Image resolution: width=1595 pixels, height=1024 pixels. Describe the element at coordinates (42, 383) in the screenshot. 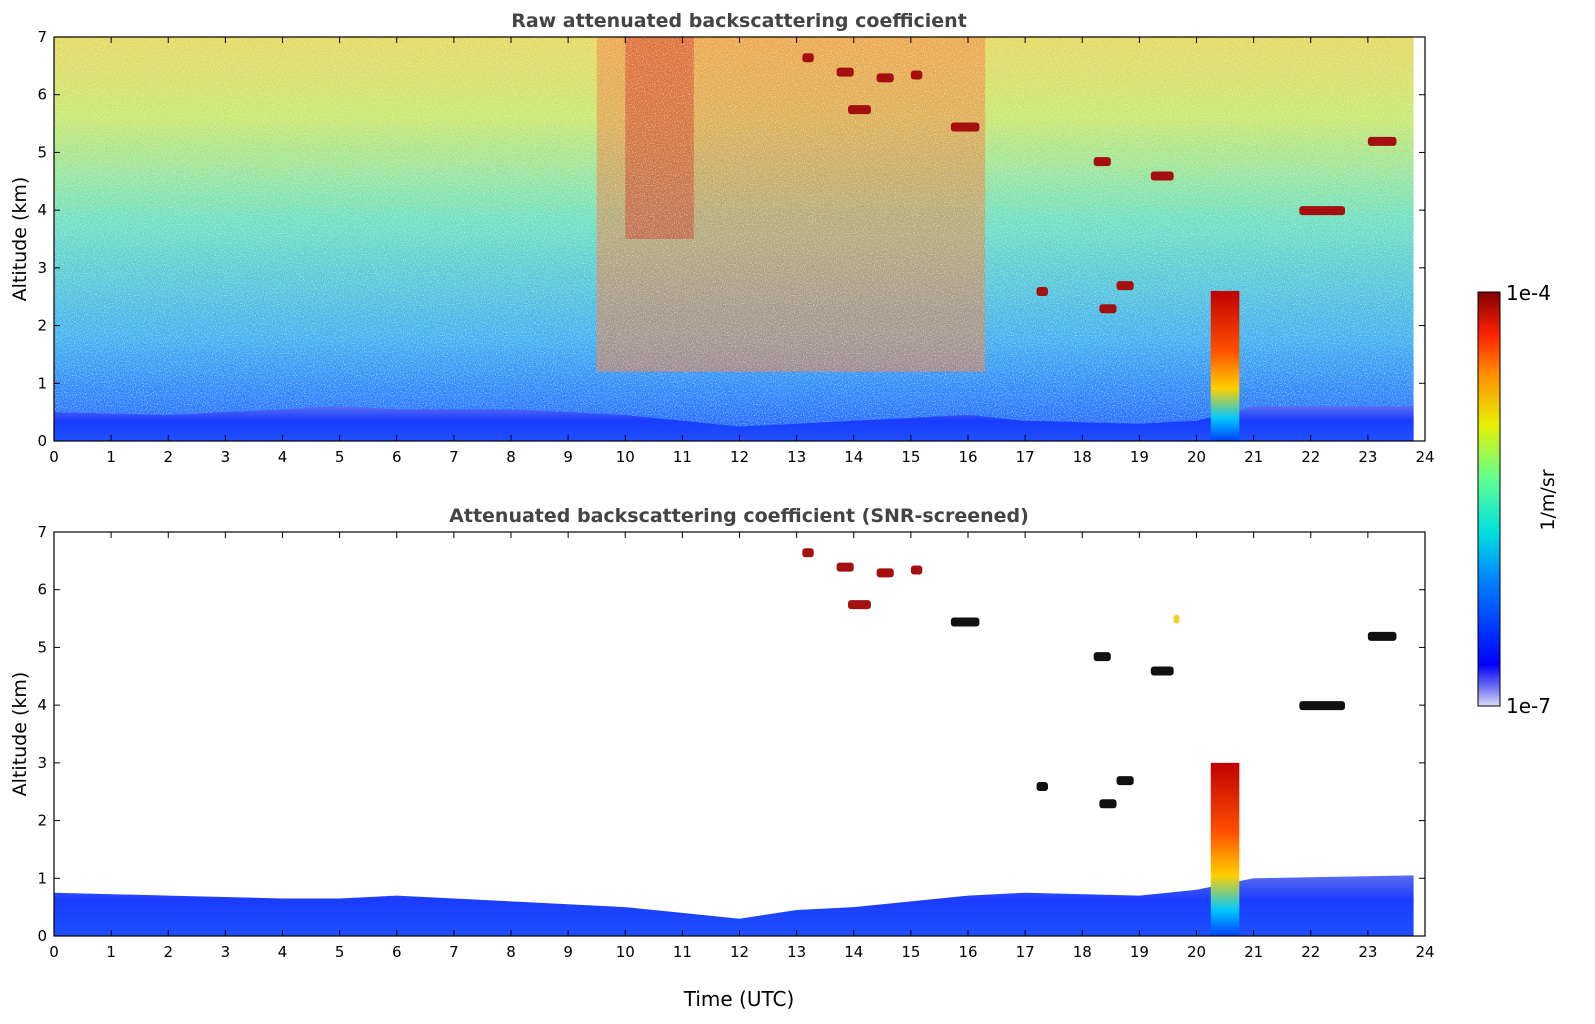

I see `raw-y-tick-label-1: 1` at that location.